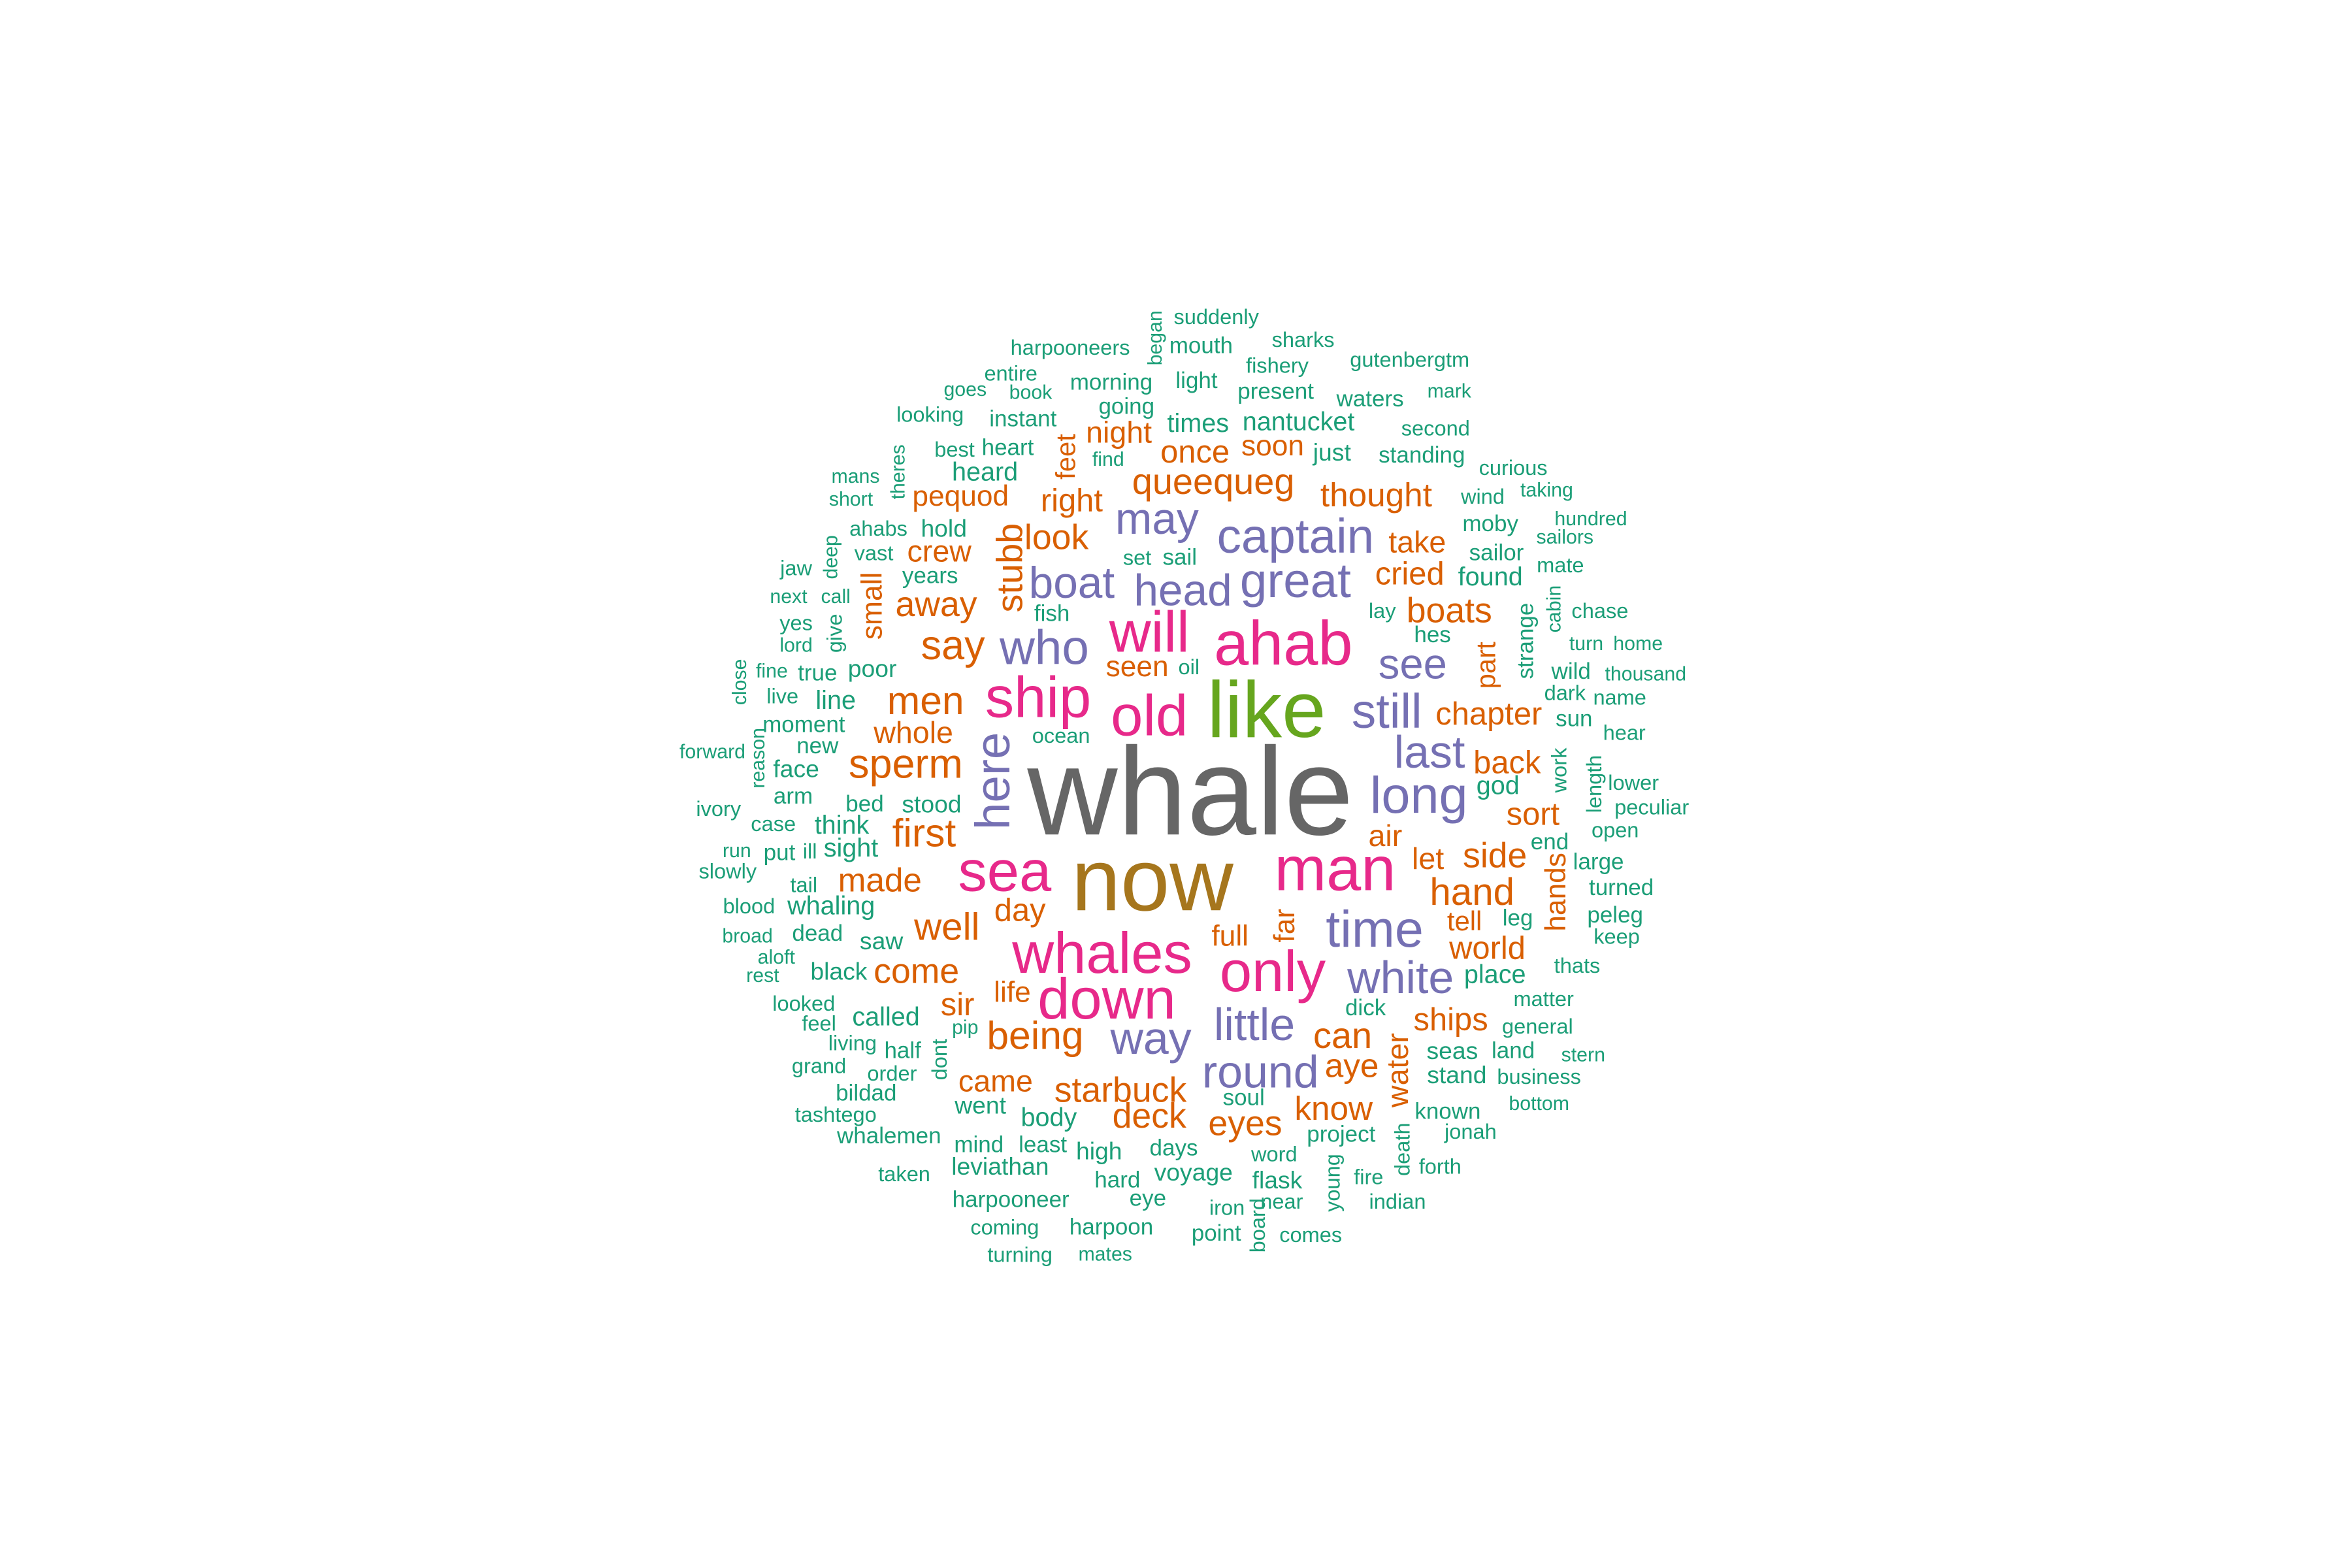  Describe the element at coordinates (1049, 1117) in the screenshot. I see `word-body: body` at that location.